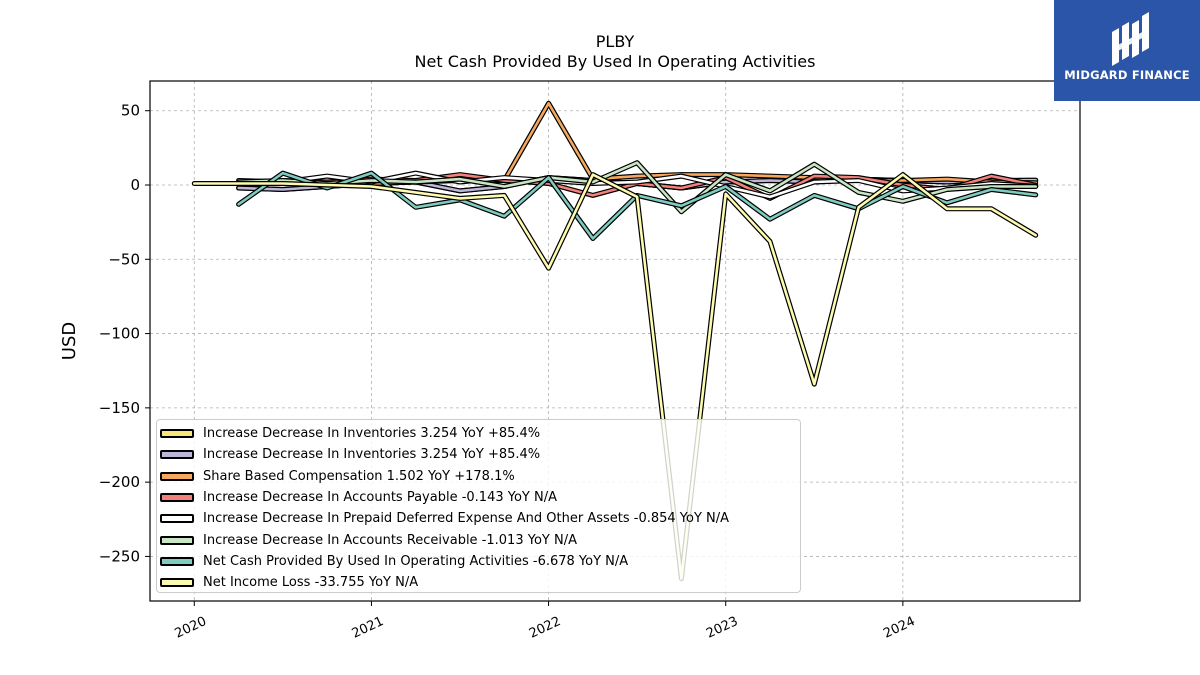  Describe the element at coordinates (311, 583) in the screenshot. I see `legend-label: Net Income Loss -33.755 YoY N/A` at that location.